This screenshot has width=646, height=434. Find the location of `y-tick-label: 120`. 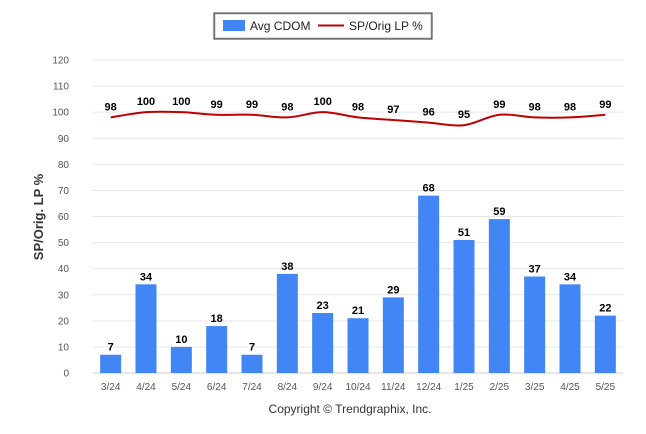

y-tick-label: 120 is located at coordinates (60, 61).